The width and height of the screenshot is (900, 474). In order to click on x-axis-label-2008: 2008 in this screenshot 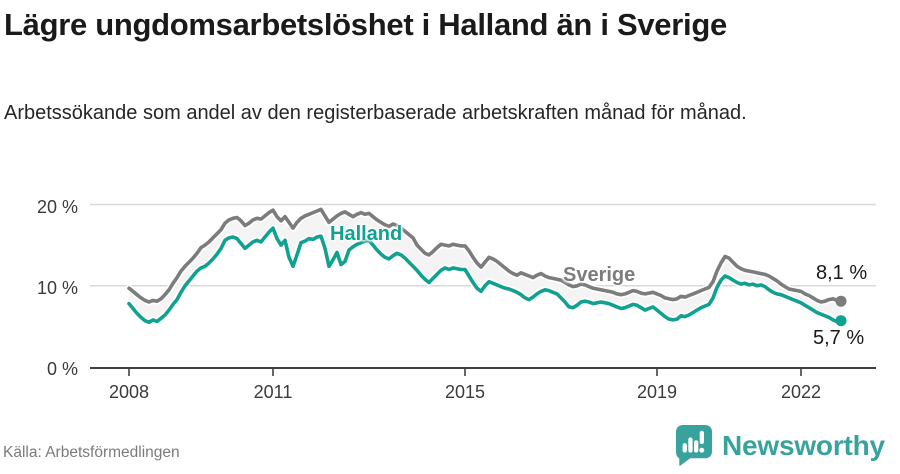, I will do `click(129, 392)`.